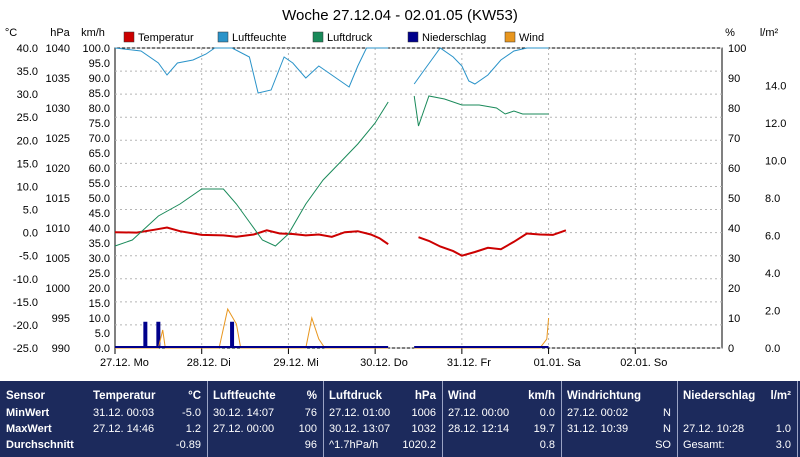 This screenshot has width=800, height=457. I want to click on pressure-tick-label: 990, so click(61, 349).